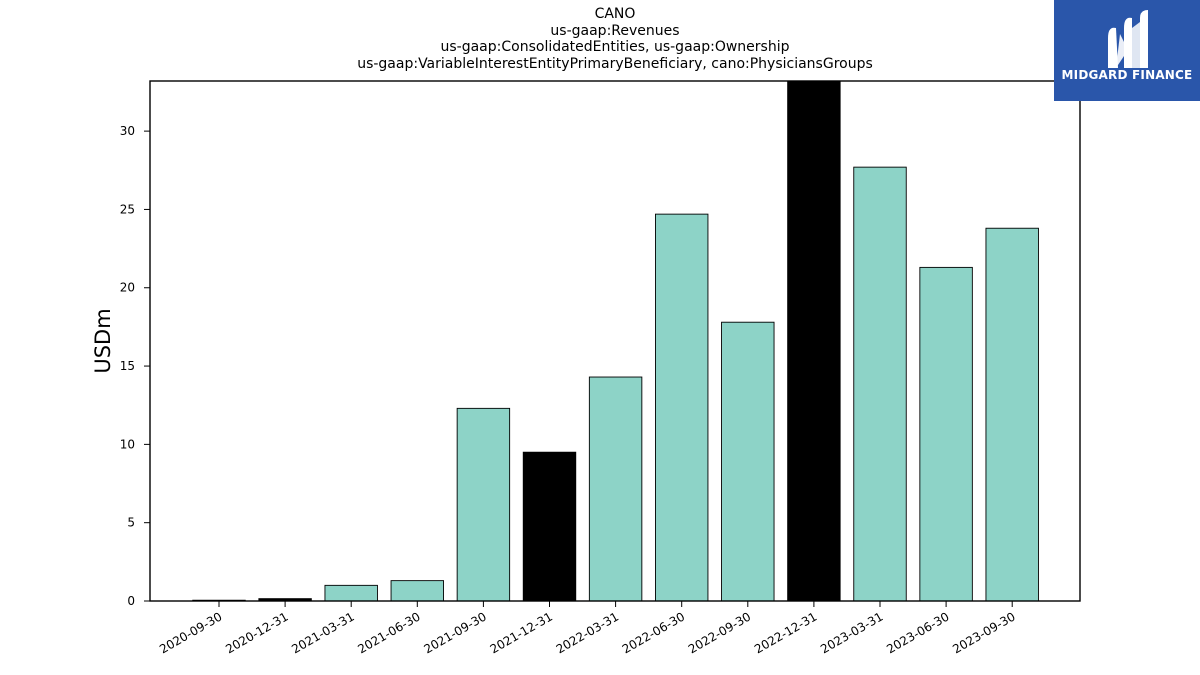 The width and height of the screenshot is (1200, 675). What do you see at coordinates (587, 632) in the screenshot?
I see `x-tick-label: 2022-03-31` at bounding box center [587, 632].